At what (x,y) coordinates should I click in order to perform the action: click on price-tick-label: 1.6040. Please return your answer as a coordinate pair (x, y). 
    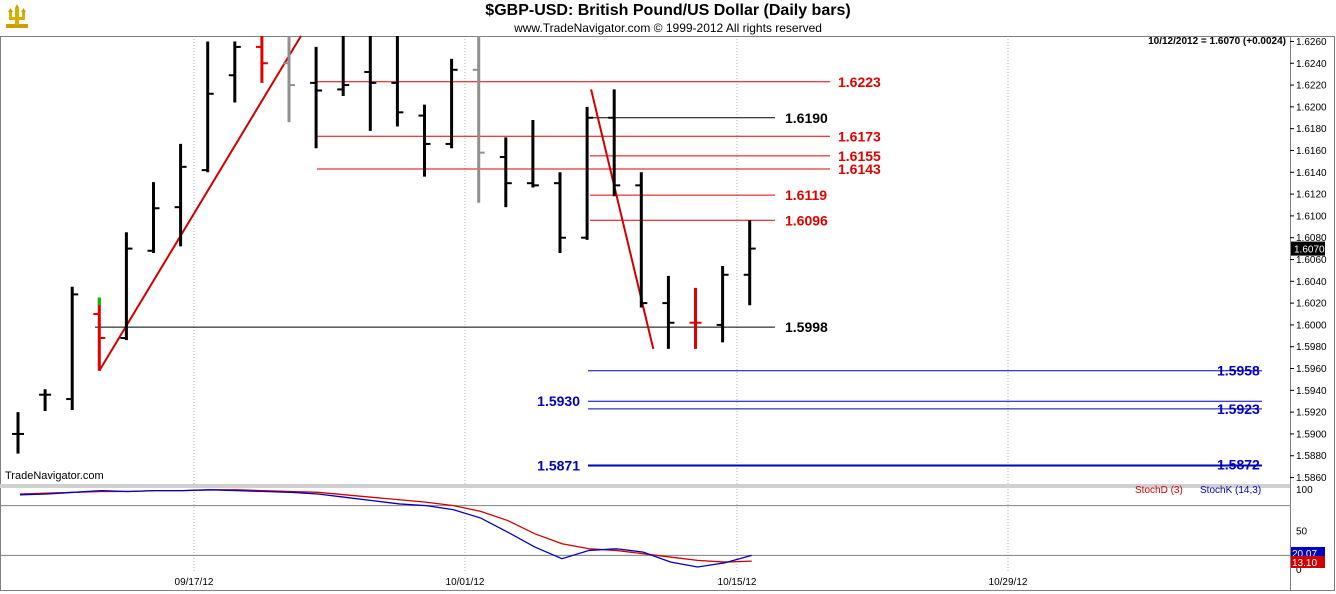
    Looking at the image, I should click on (1311, 282).